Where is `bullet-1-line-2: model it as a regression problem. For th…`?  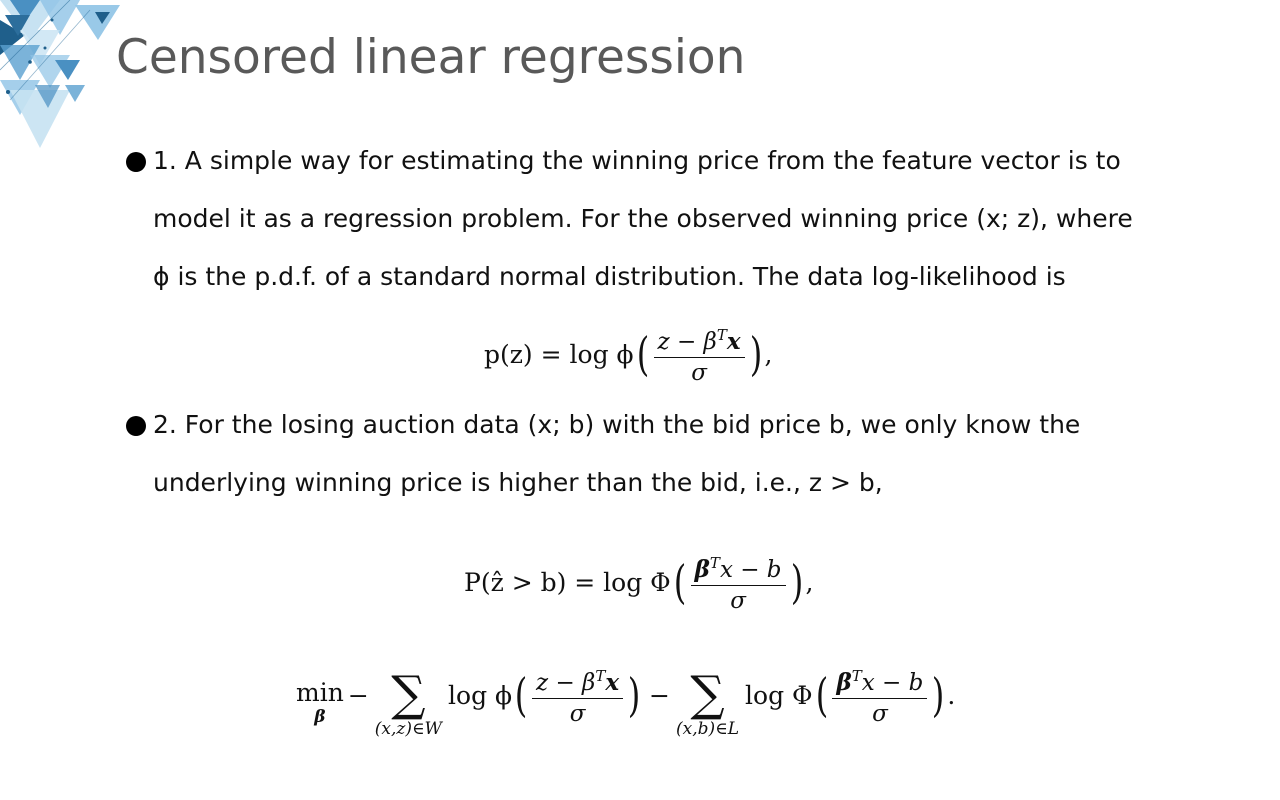
bullet-1-line-2: model it as a regression problem. For th… is located at coordinates (643, 218).